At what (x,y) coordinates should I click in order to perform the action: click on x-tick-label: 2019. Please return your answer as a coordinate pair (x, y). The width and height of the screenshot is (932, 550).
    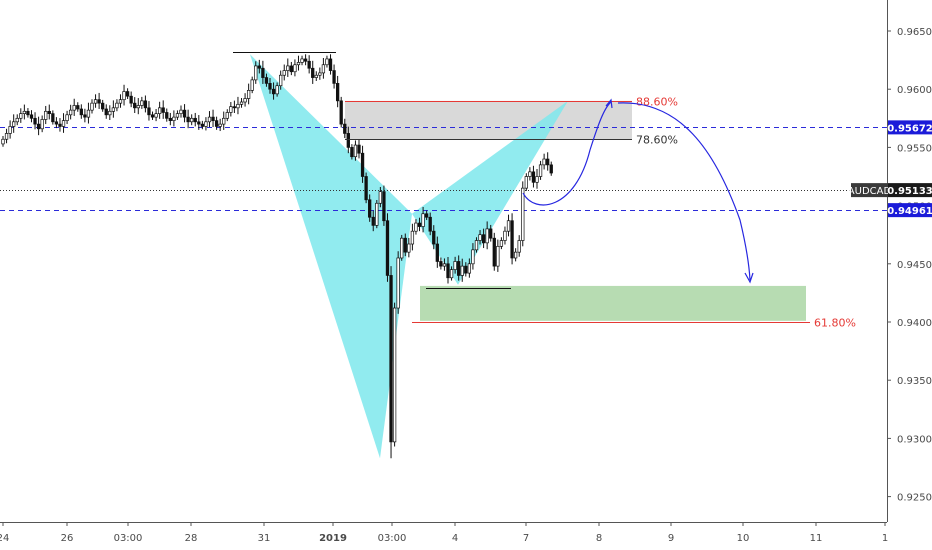
    Looking at the image, I should click on (333, 538).